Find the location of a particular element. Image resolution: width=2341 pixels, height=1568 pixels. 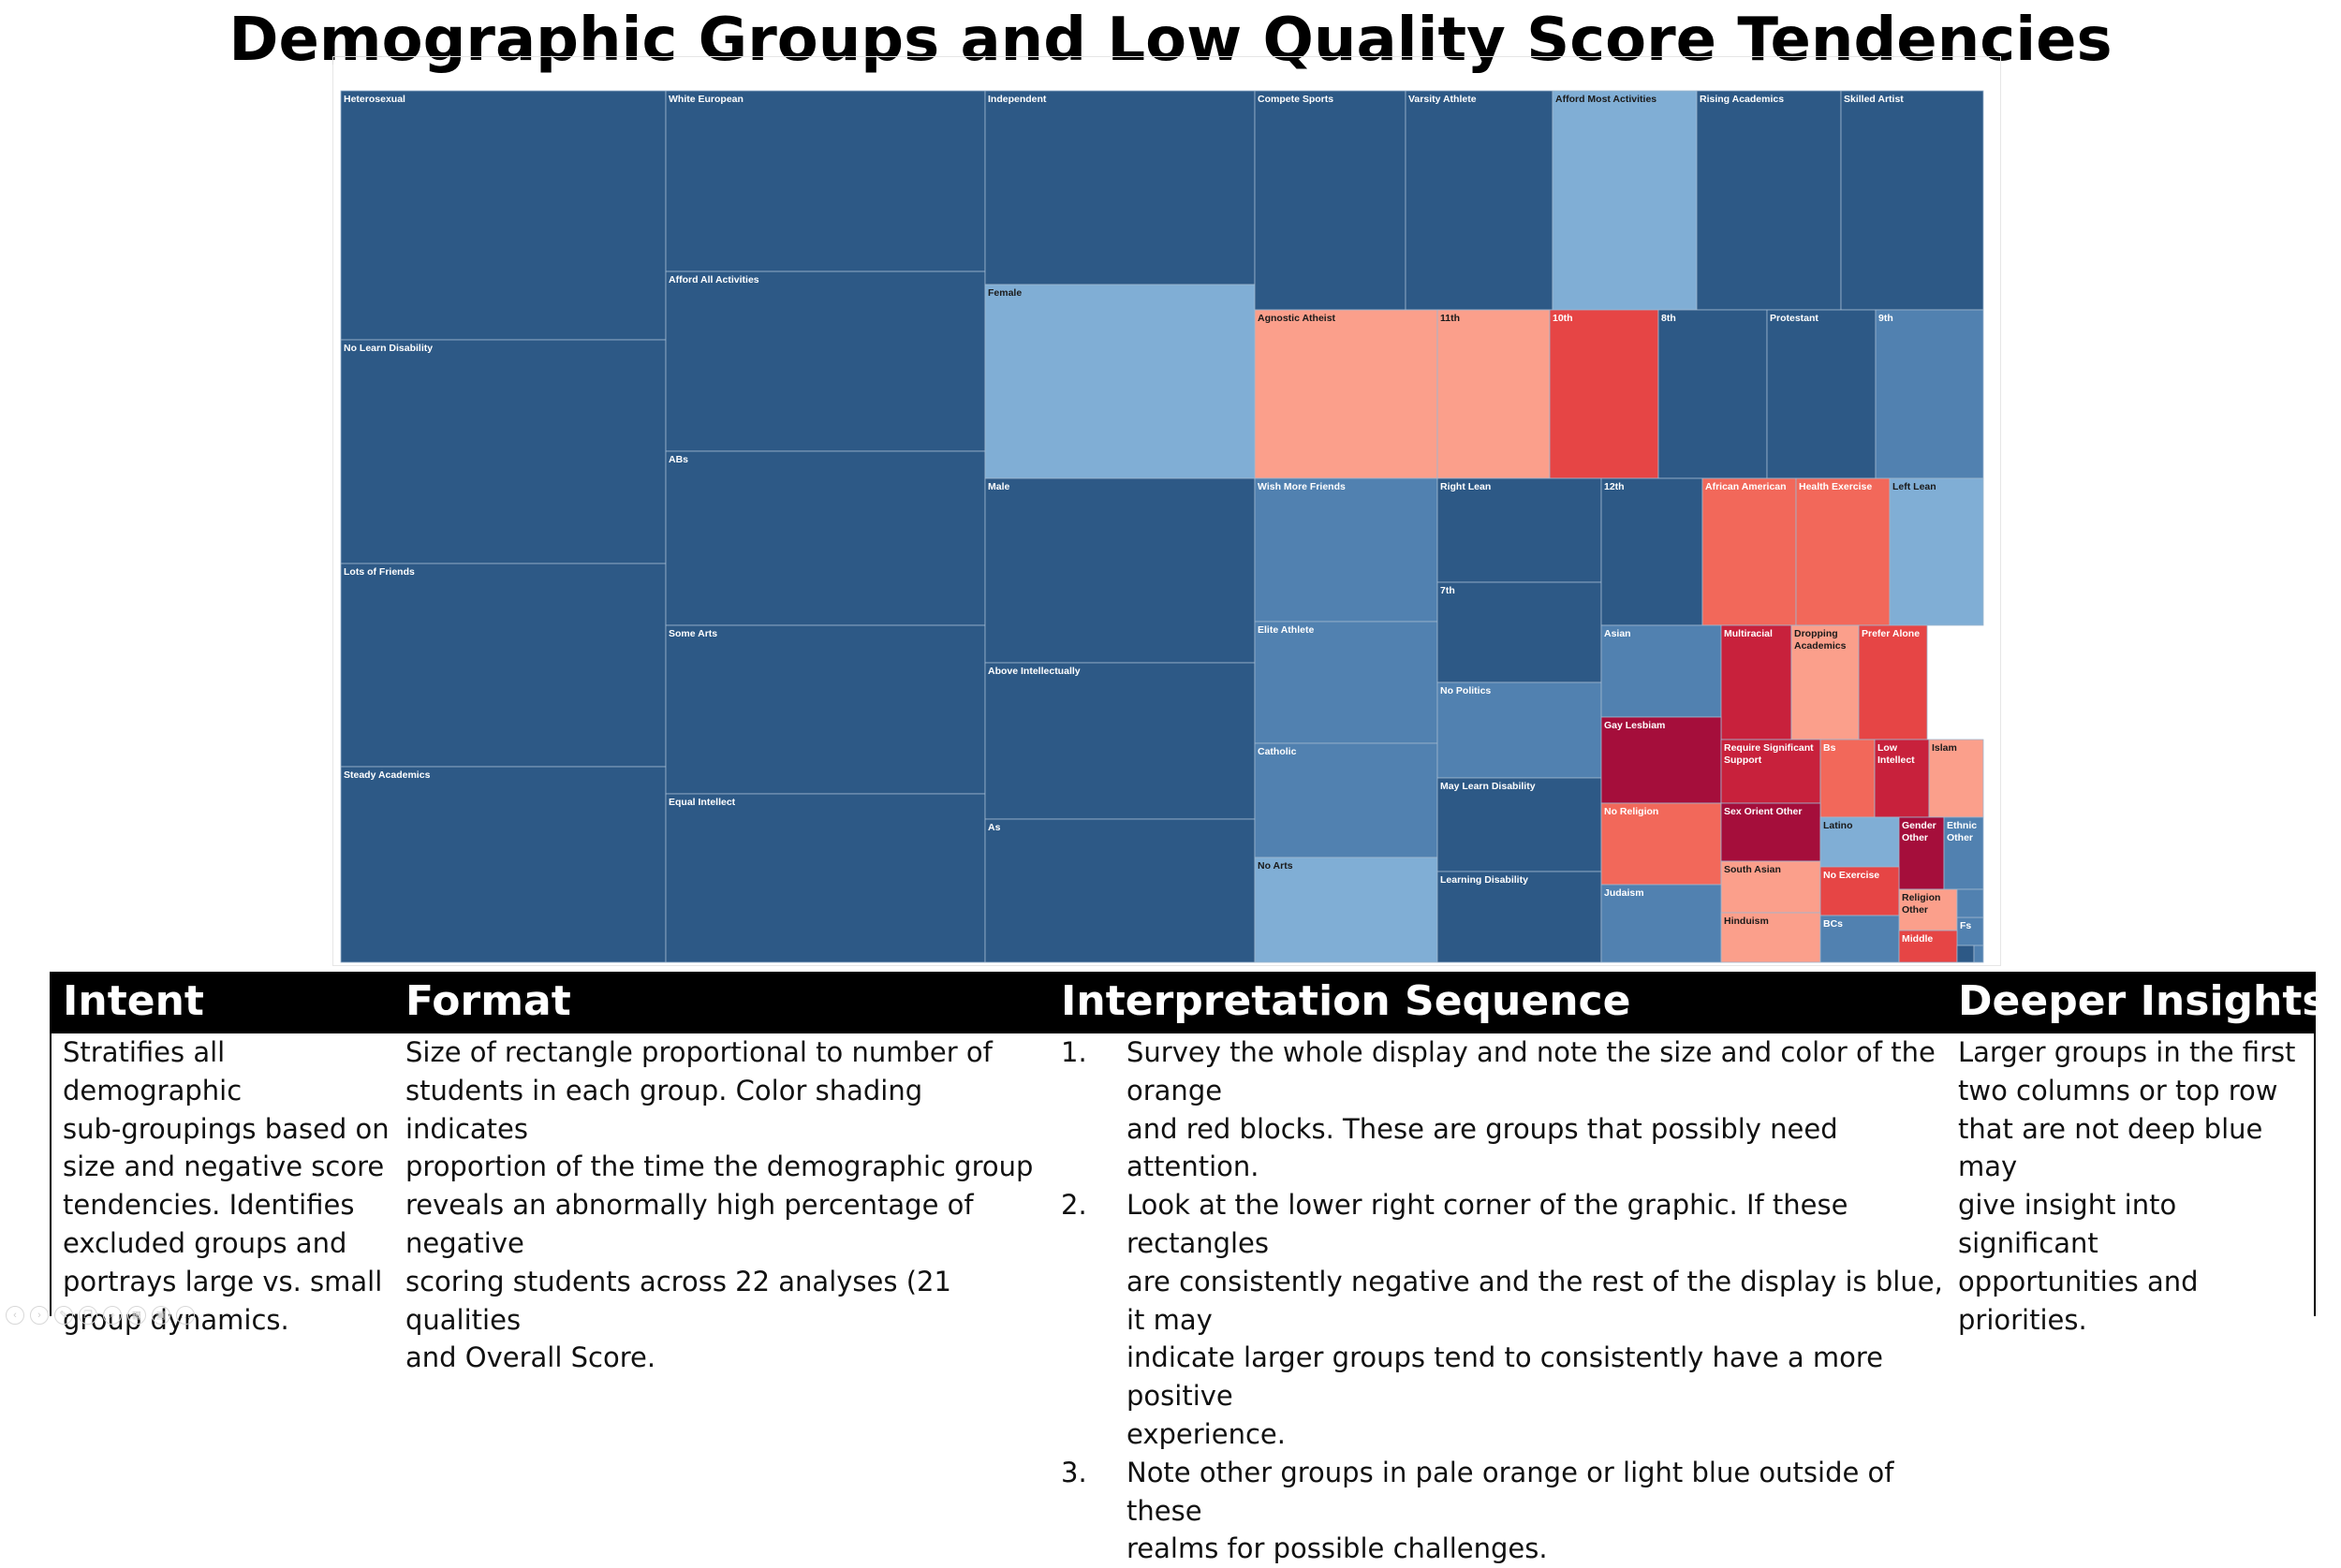

grid-icon: ▦ is located at coordinates (136, 1315).